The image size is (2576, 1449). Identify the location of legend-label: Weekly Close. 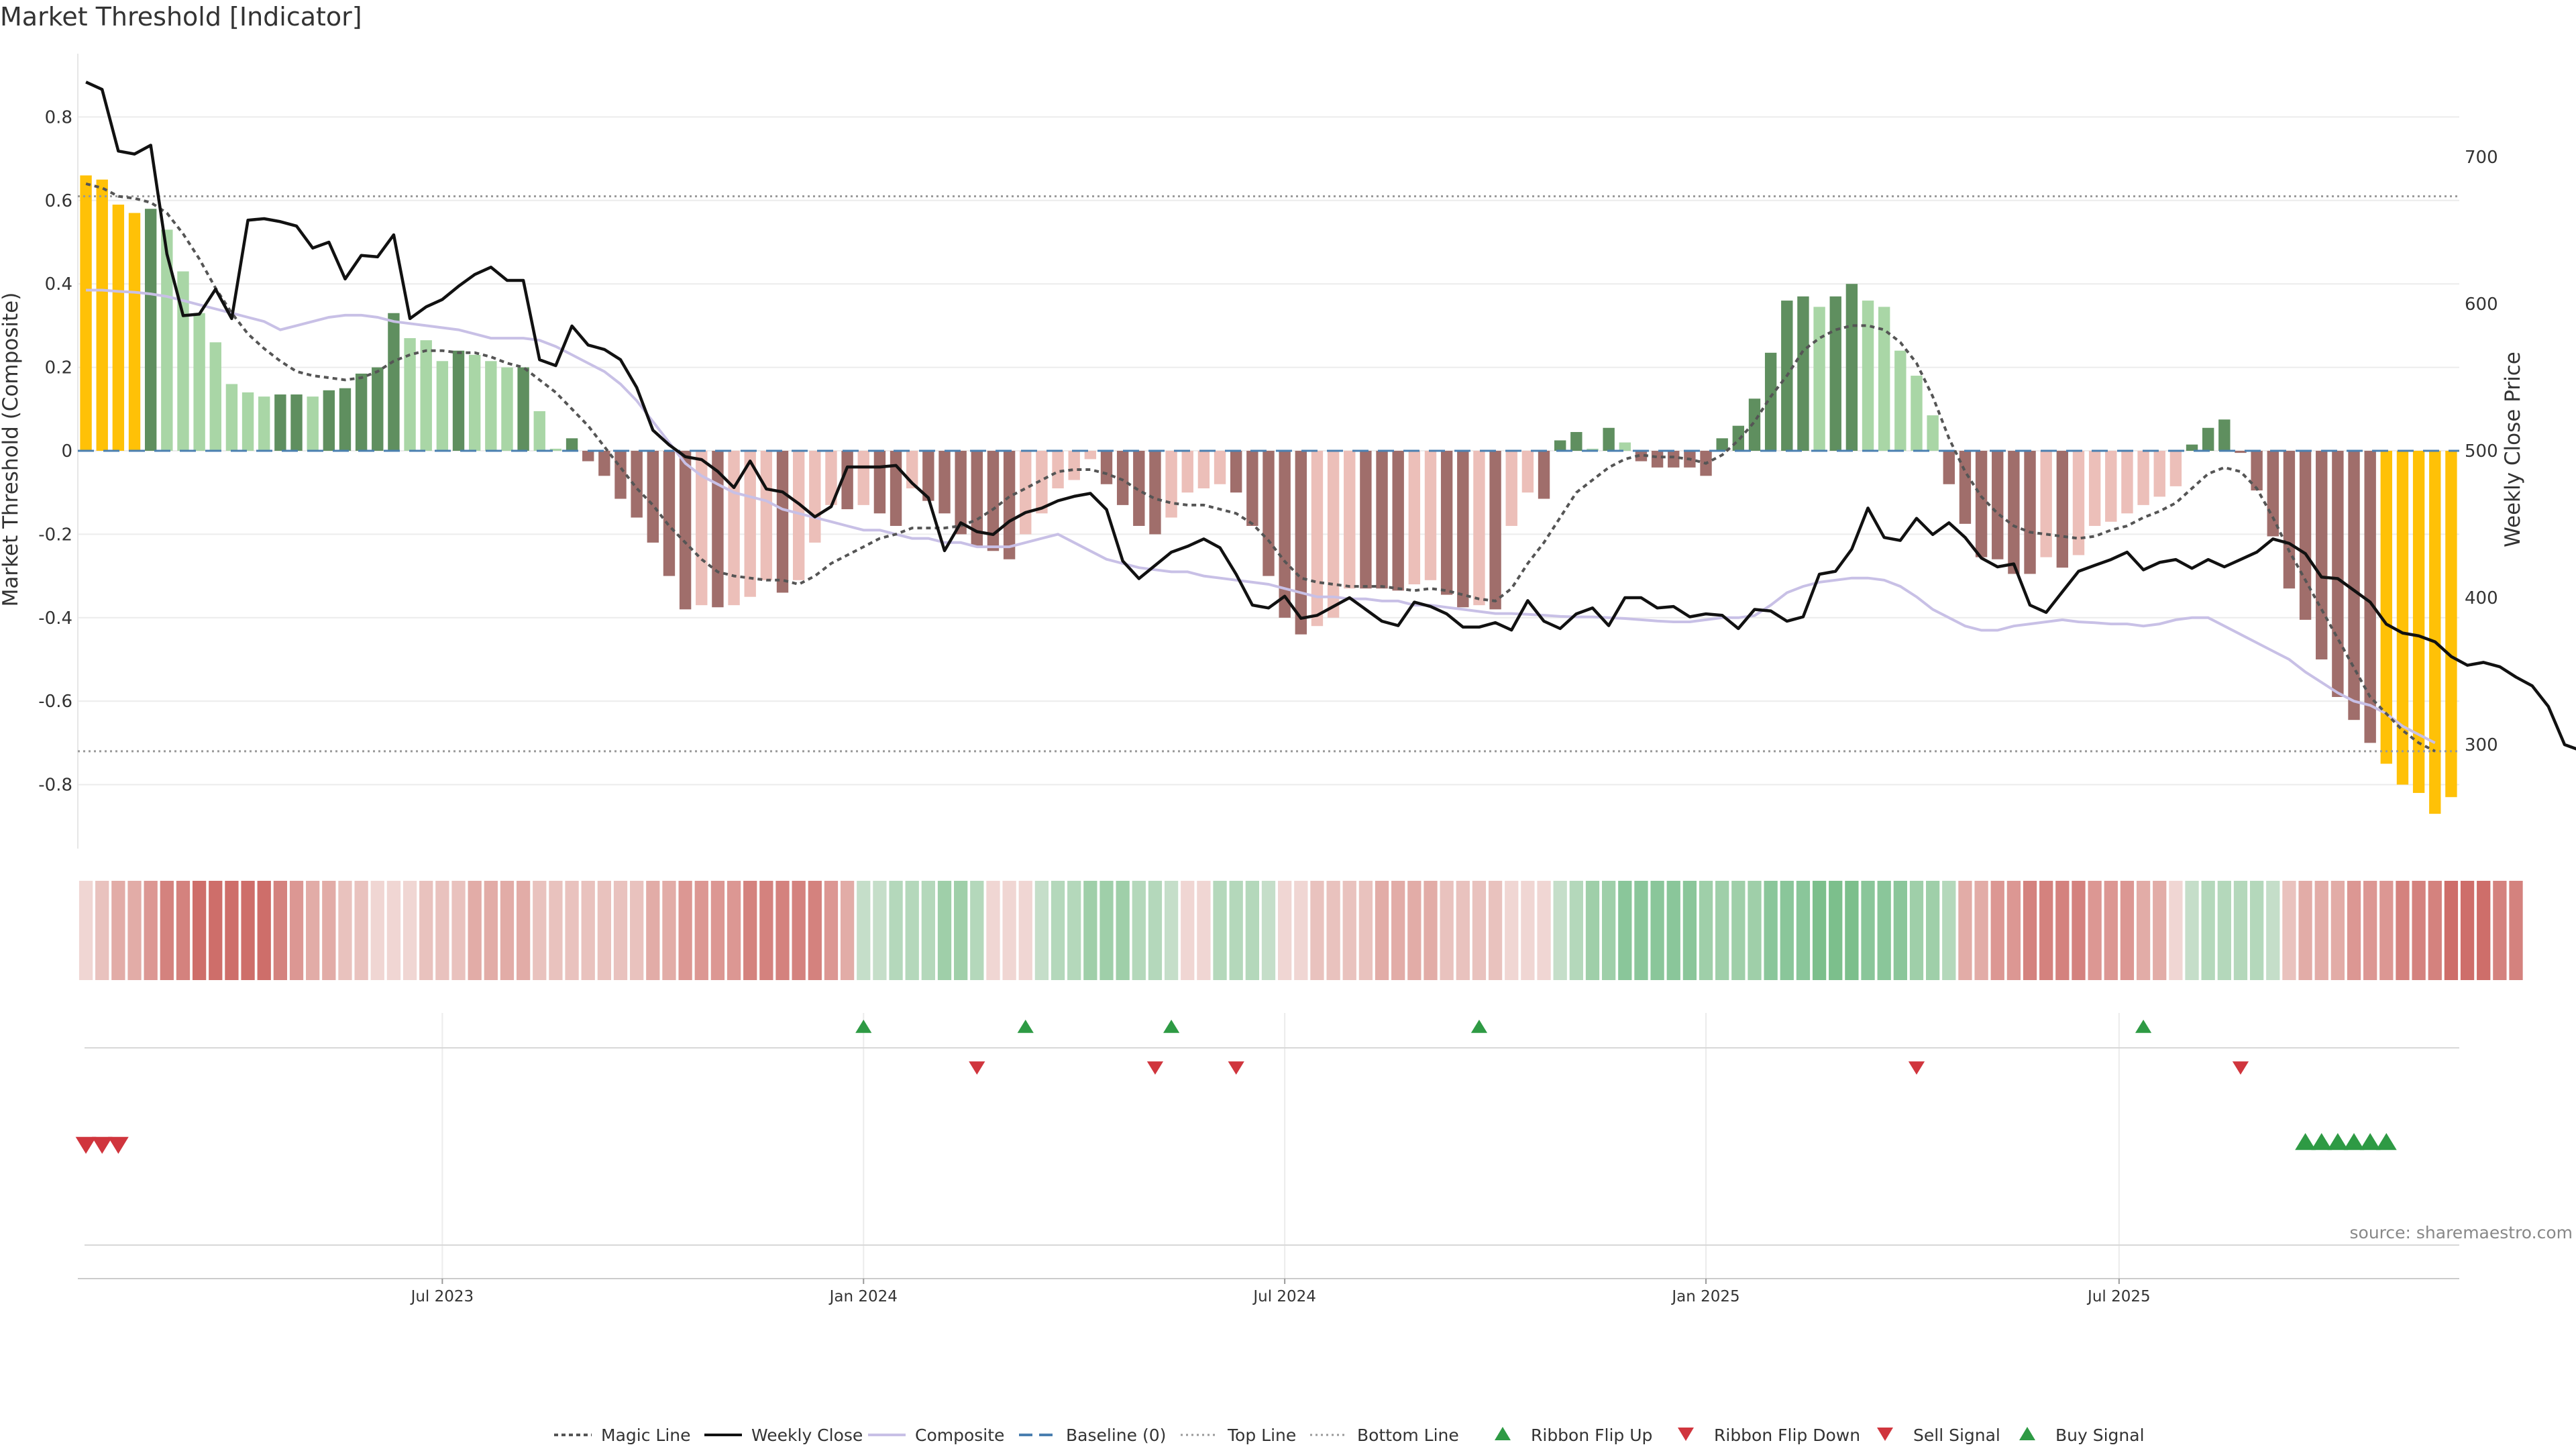
(807, 1435).